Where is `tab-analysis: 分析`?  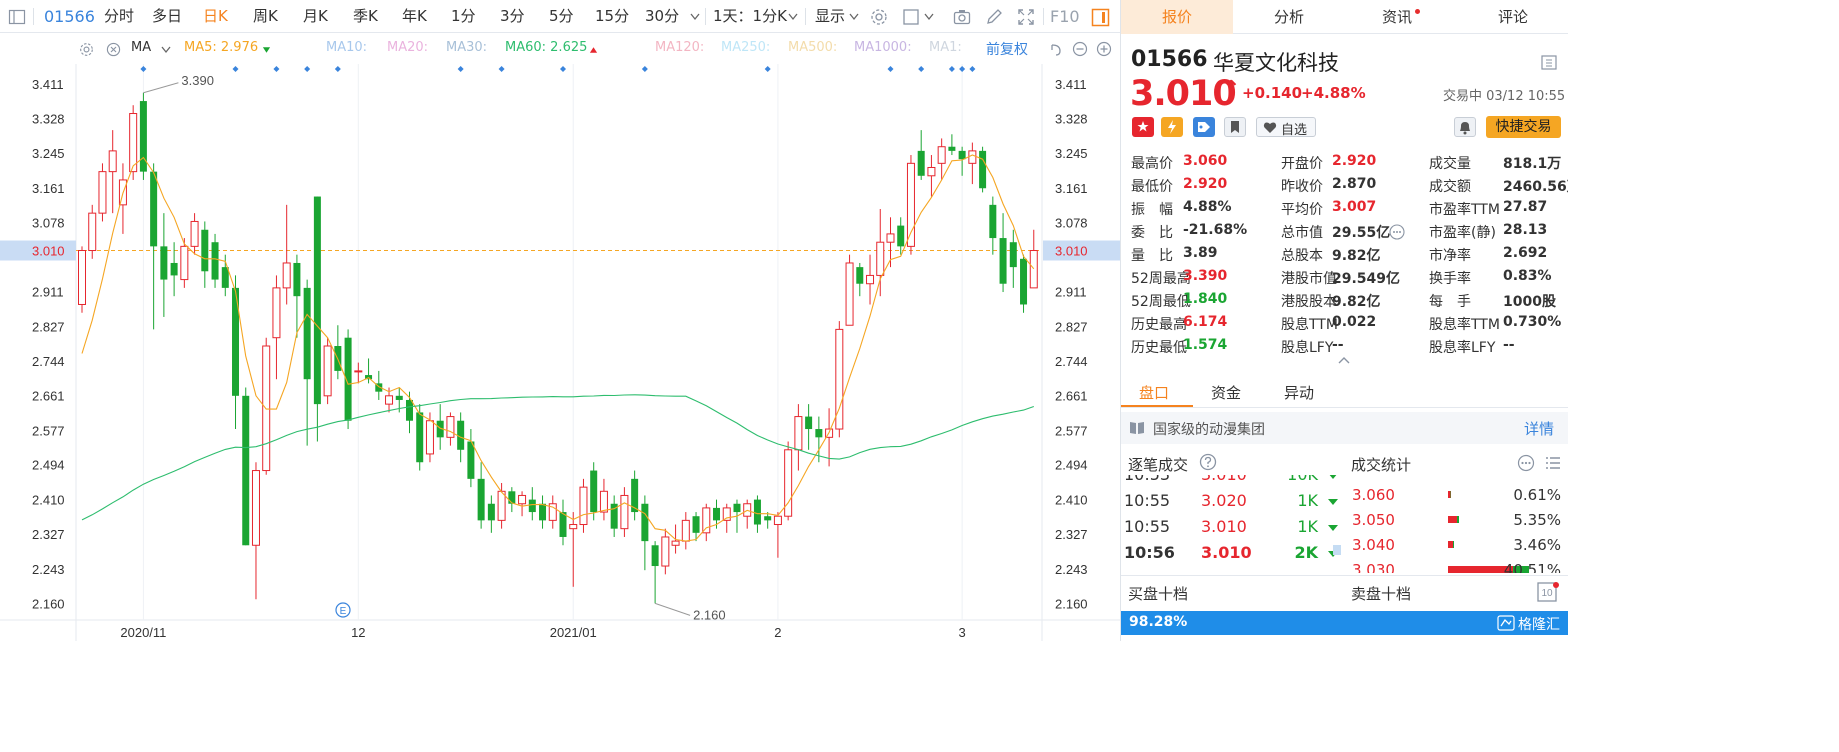
tab-analysis: 分析 is located at coordinates (1289, 17).